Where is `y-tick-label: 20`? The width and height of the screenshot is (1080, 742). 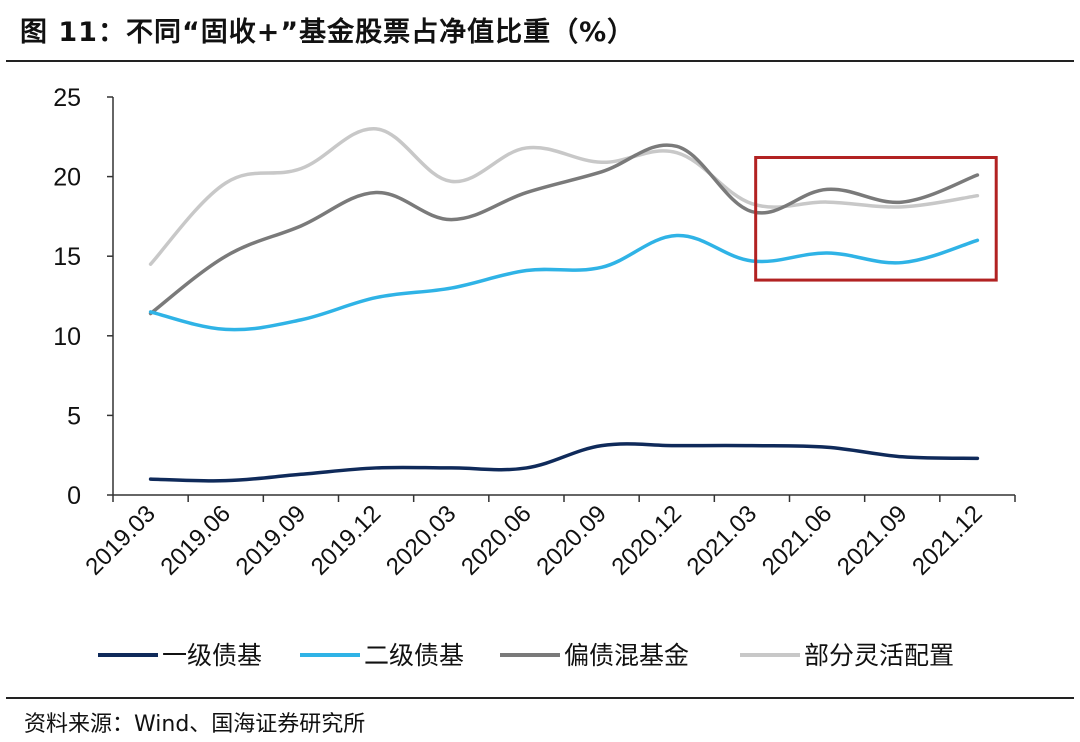
y-tick-label: 20 is located at coordinates (67, 178).